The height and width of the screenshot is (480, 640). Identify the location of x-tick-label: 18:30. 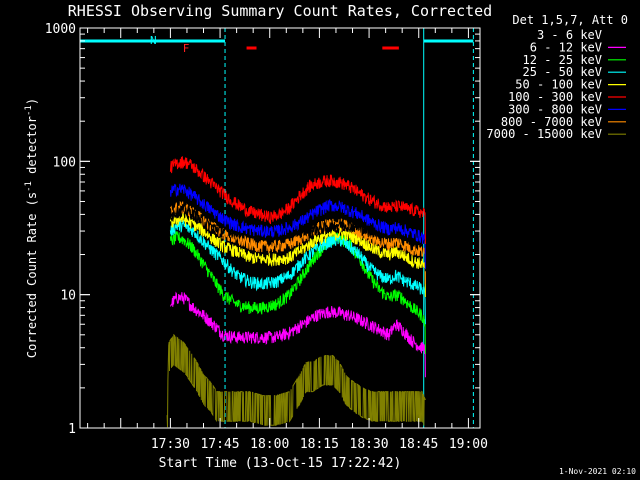
(369, 444).